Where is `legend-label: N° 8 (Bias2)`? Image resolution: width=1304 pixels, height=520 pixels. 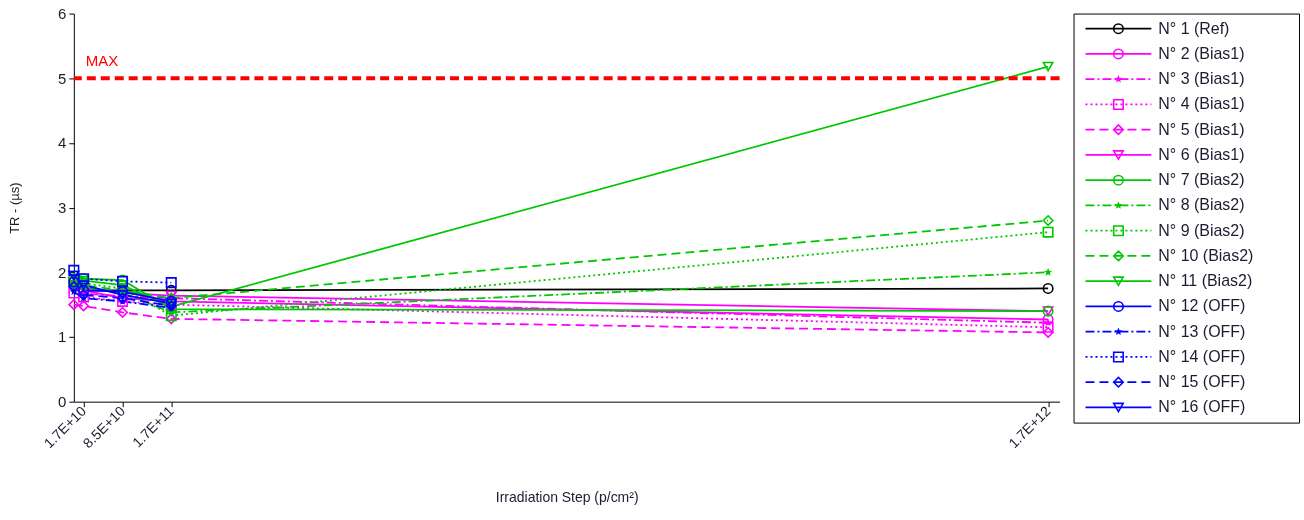
legend-label: N° 8 (Bias2) is located at coordinates (1201, 205).